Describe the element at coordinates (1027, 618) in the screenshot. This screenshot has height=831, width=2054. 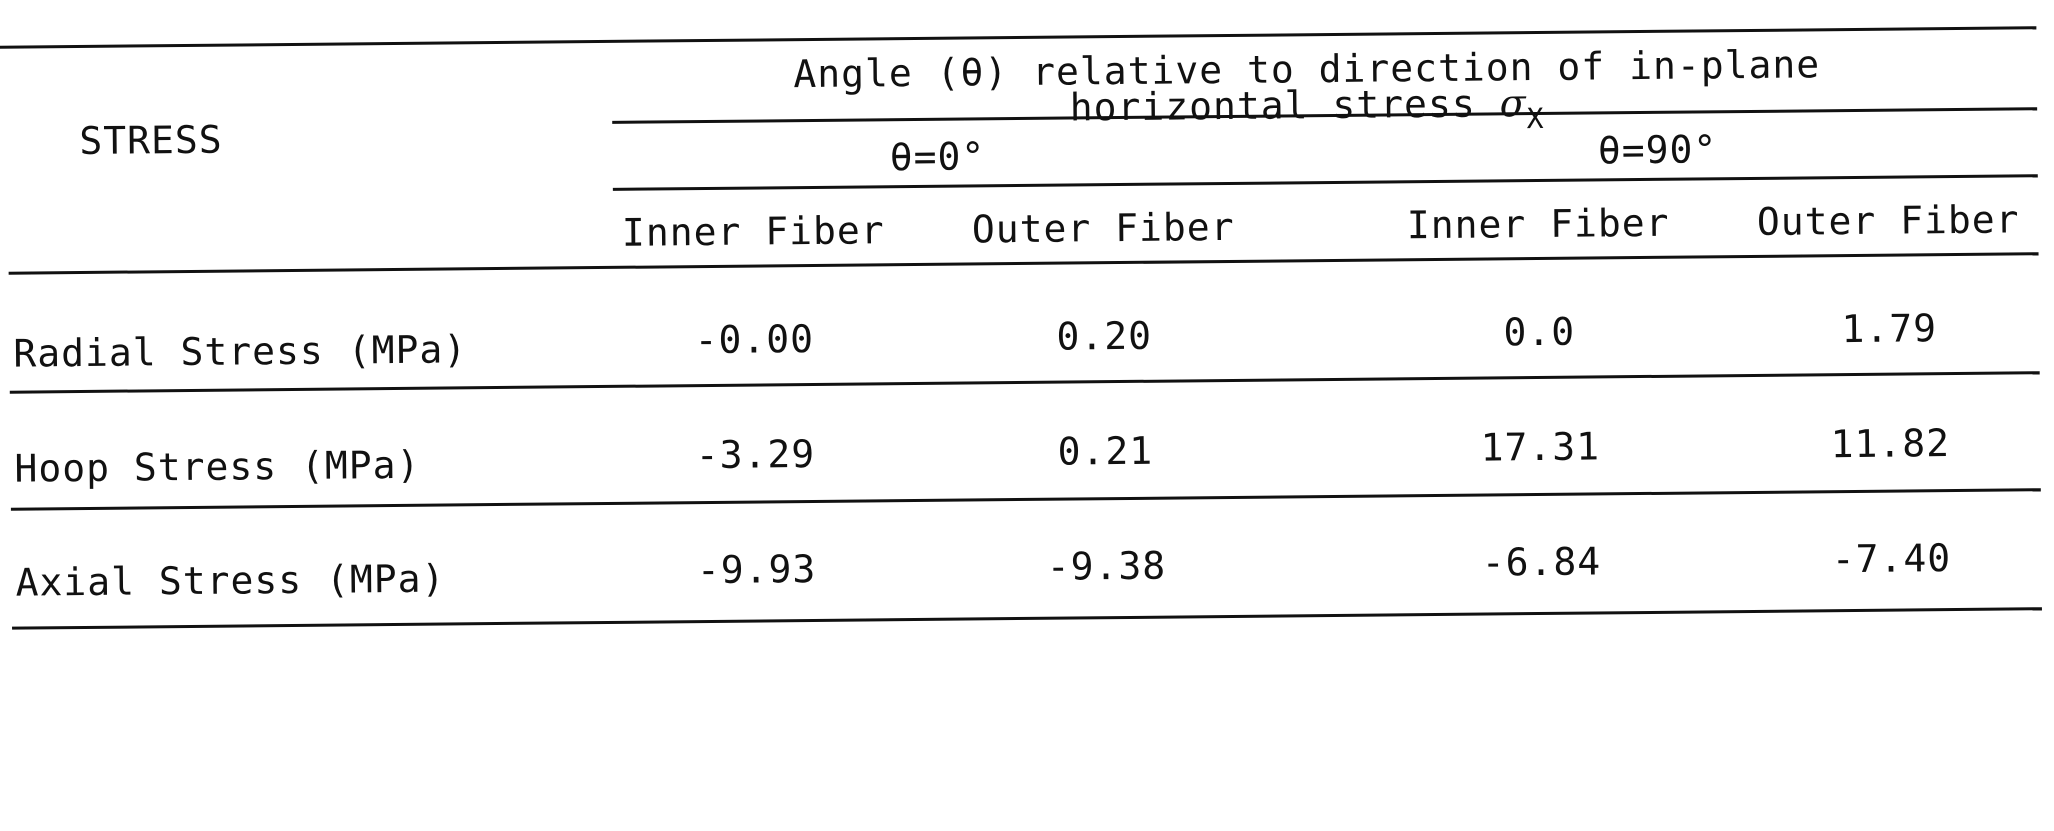
I see `table-bottom-rule` at that location.